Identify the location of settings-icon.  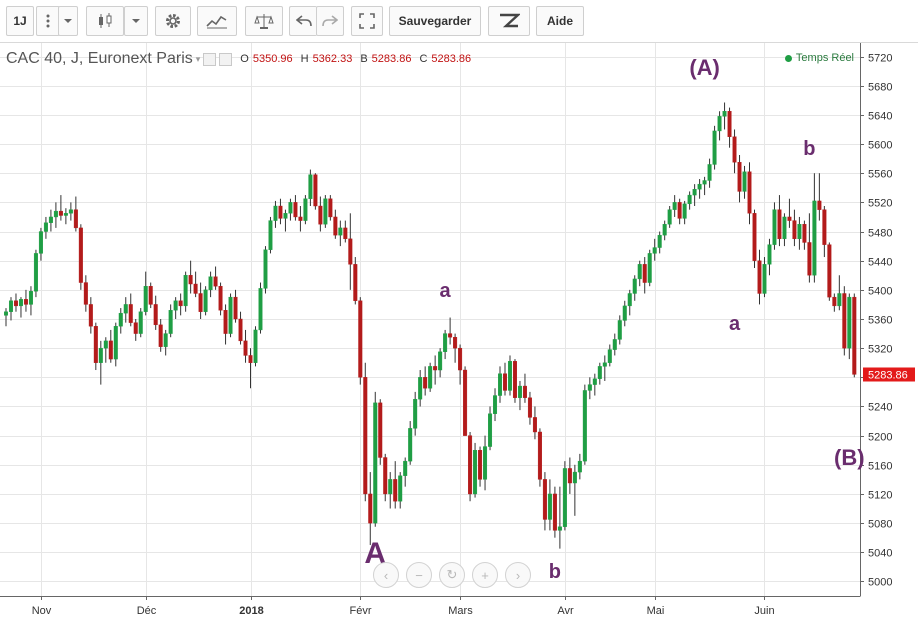
(210, 59).